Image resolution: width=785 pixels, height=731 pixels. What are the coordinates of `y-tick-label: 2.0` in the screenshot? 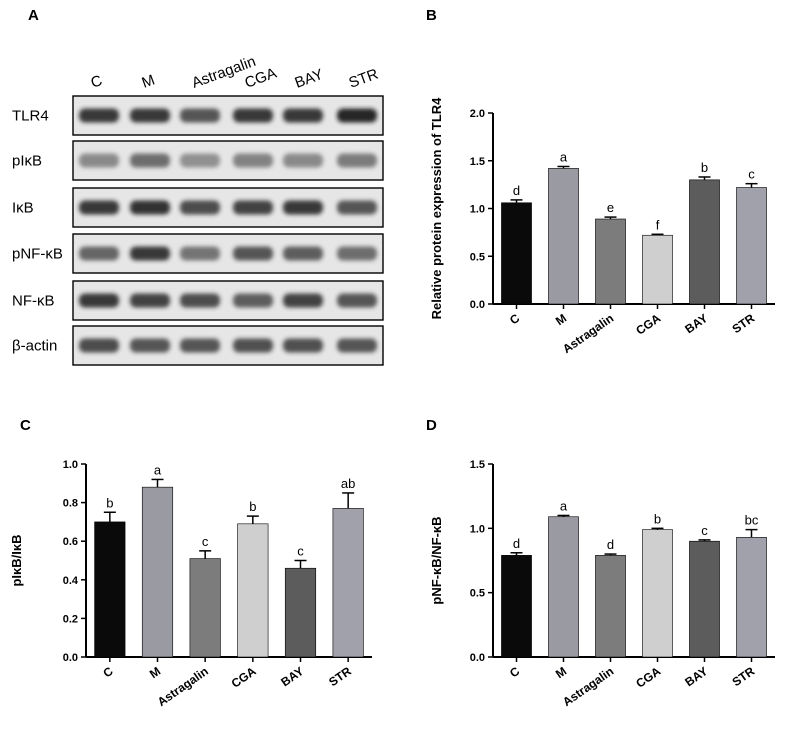 It's located at (477, 114).